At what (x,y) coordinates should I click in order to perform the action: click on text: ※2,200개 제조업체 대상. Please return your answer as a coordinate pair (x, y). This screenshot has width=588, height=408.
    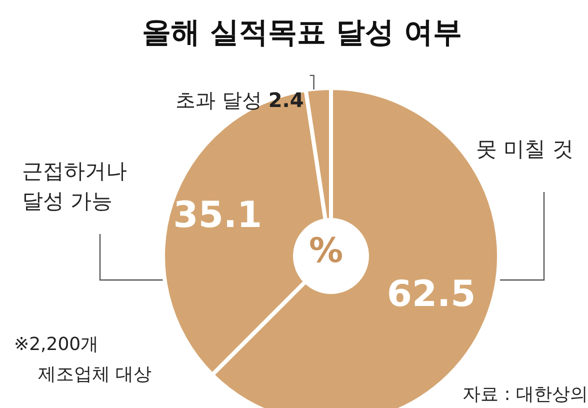
    Looking at the image, I should click on (83, 359).